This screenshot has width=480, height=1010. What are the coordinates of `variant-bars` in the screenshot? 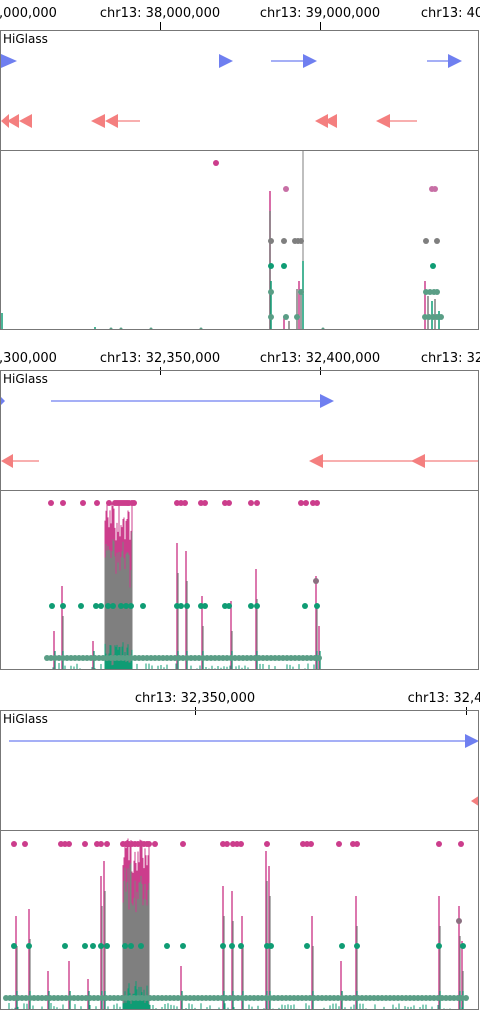 It's located at (186, 585).